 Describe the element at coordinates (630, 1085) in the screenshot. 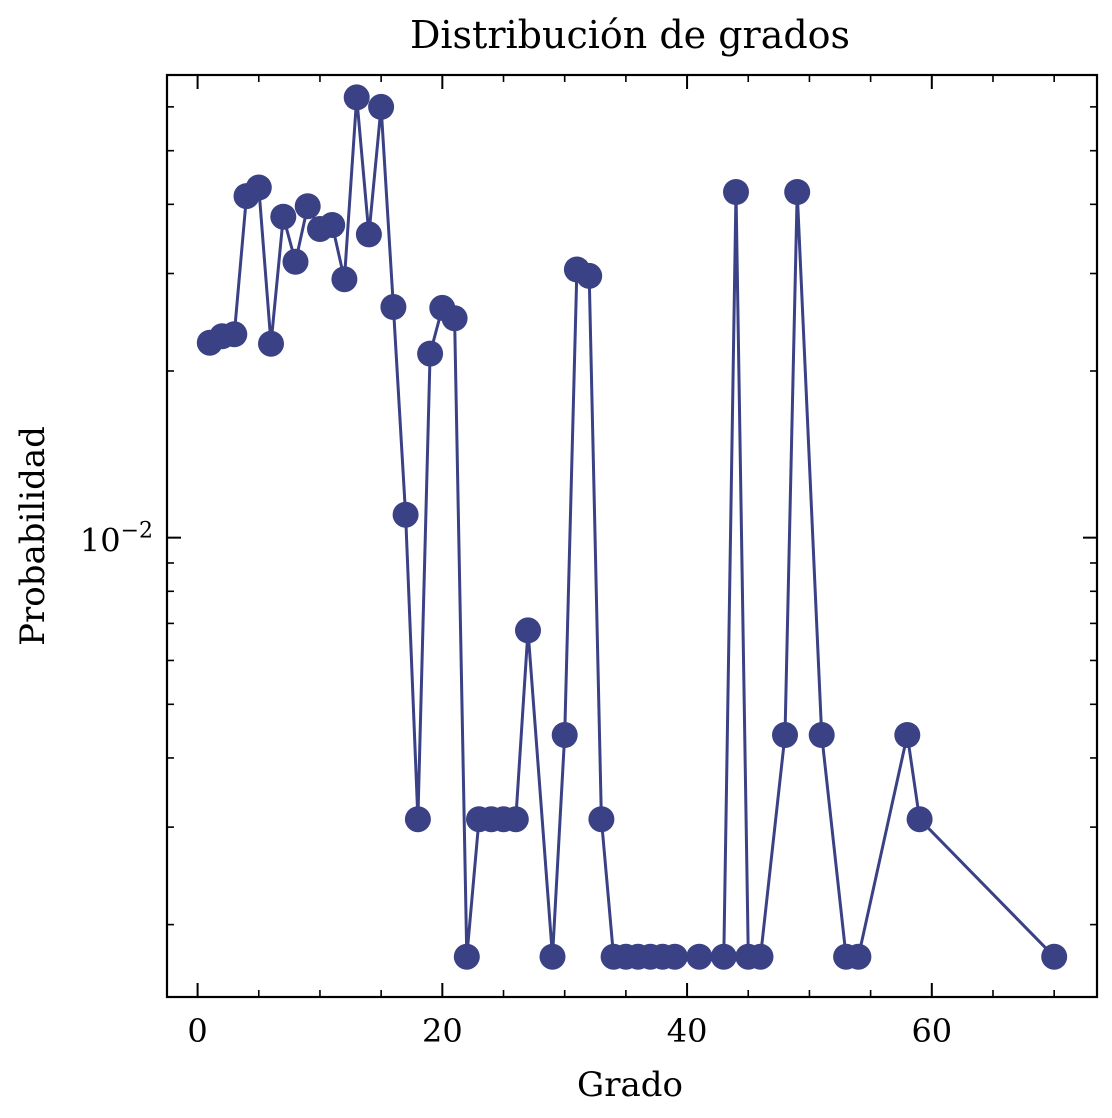

I see `x-axis-label: Grado` at that location.